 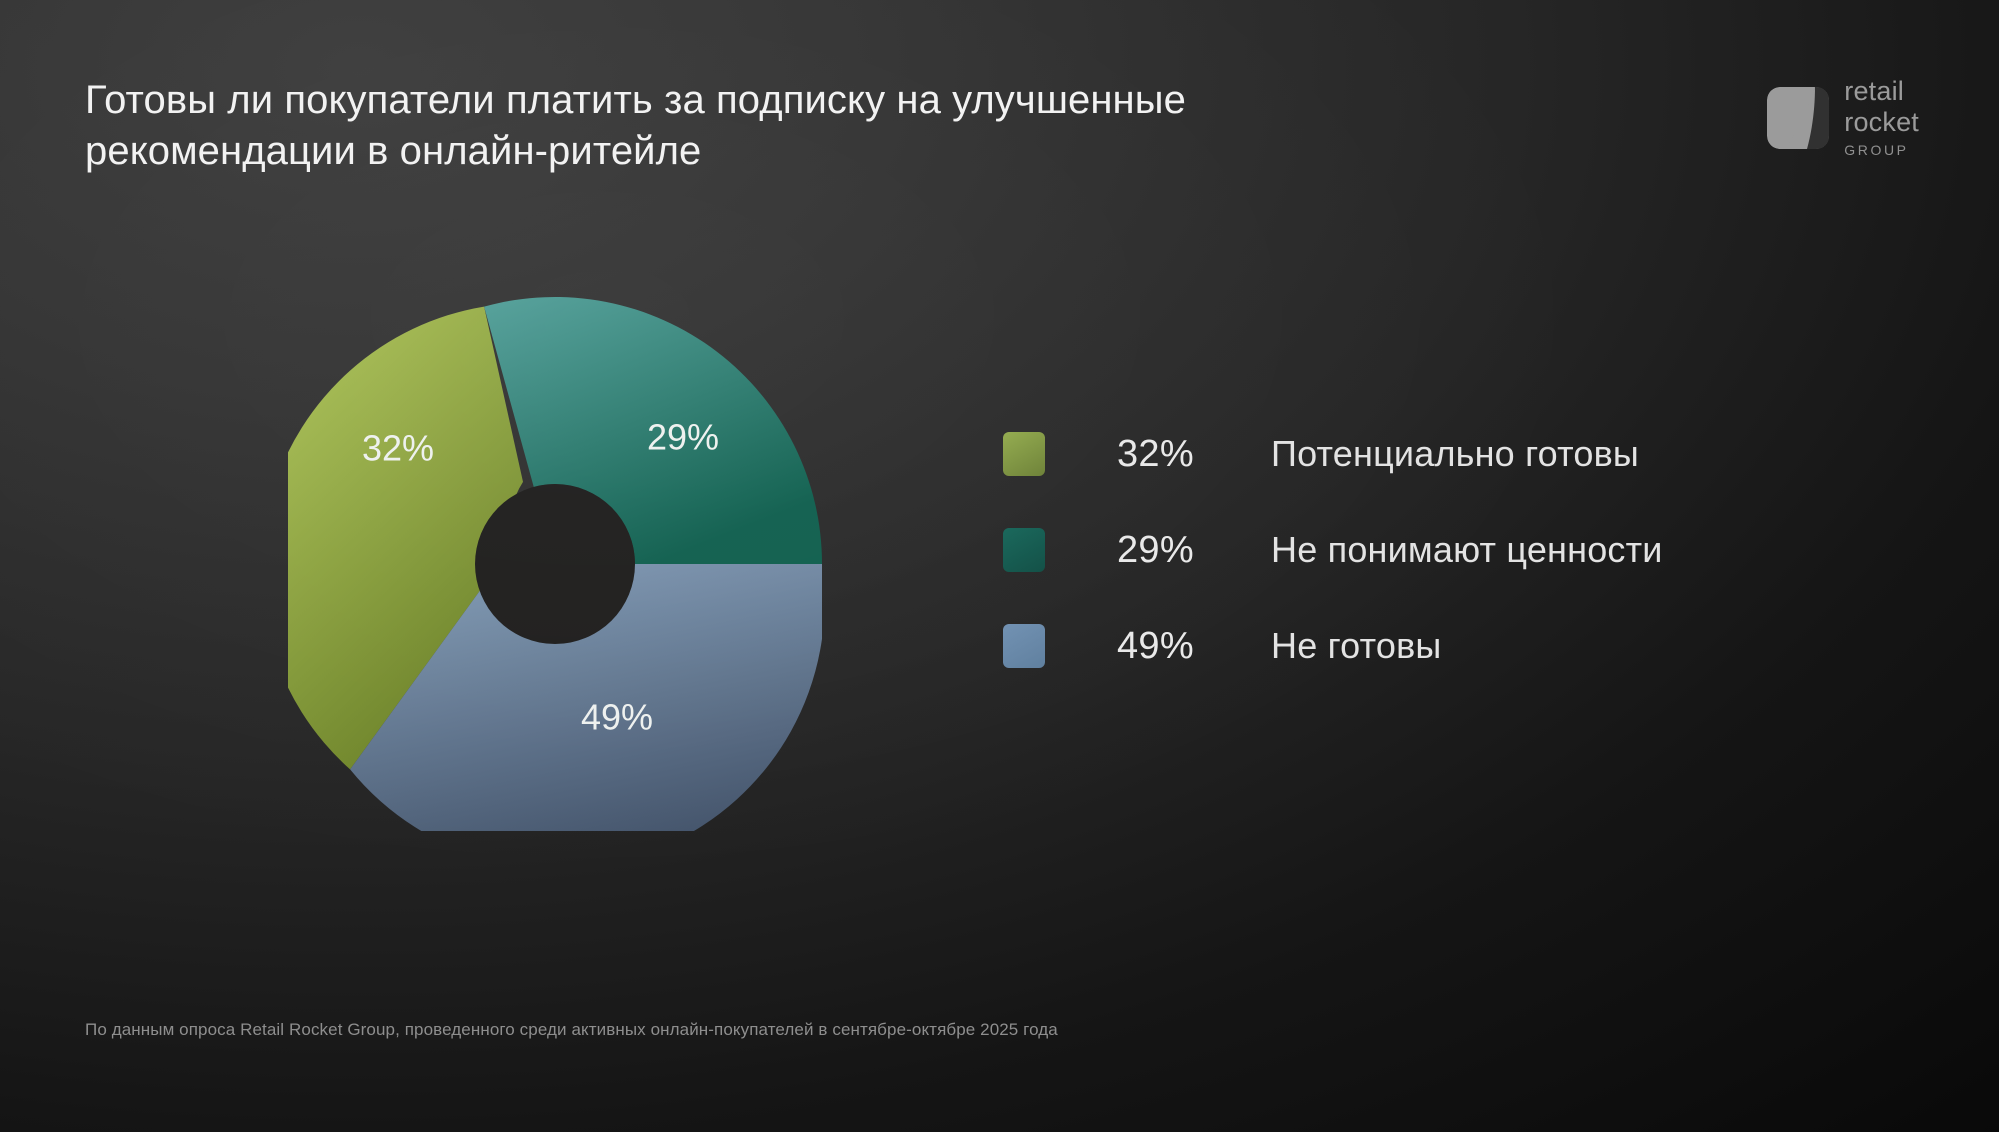 I want to click on legend-value: 49%, so click(x=1155, y=645).